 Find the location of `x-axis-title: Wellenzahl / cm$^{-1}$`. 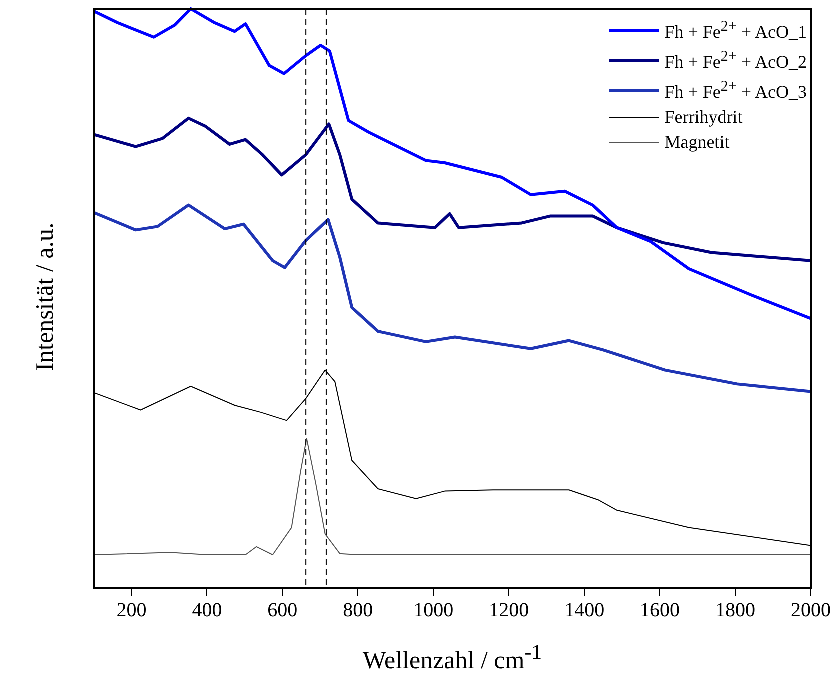

x-axis-title: Wellenzahl / cm$^{-1}$ is located at coordinates (453, 658).